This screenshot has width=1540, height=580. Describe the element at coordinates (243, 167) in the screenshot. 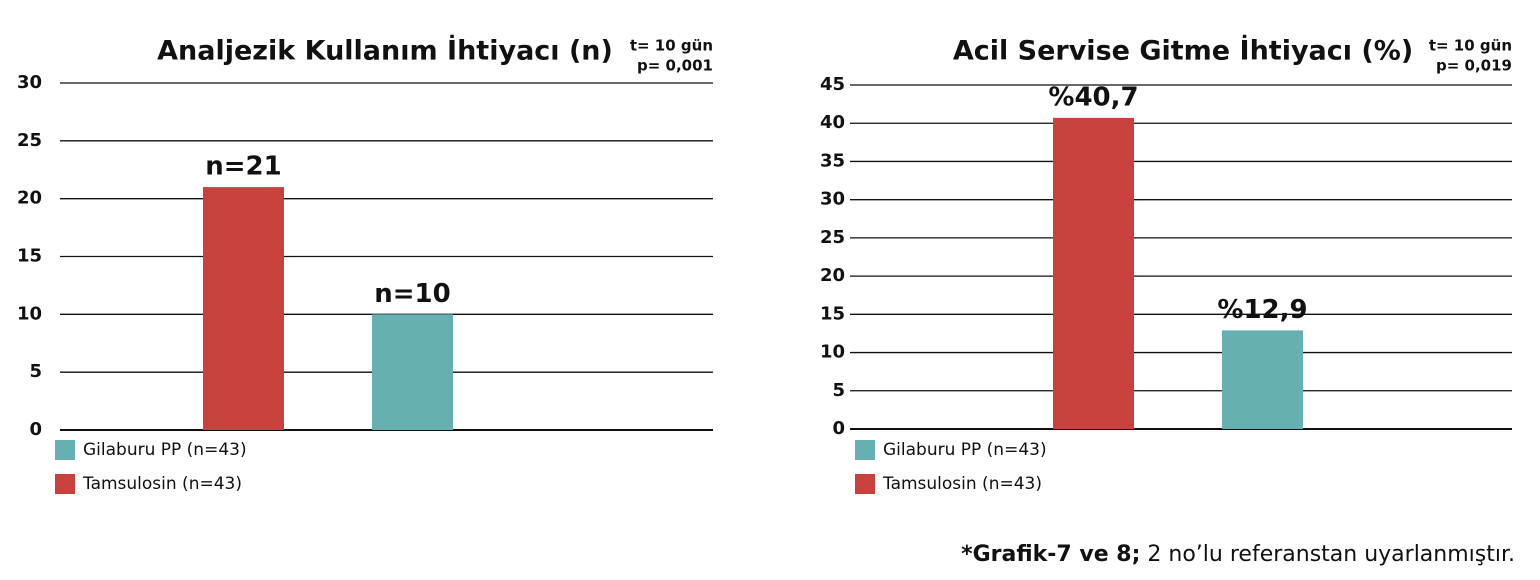

I see `value-label: n=21` at that location.